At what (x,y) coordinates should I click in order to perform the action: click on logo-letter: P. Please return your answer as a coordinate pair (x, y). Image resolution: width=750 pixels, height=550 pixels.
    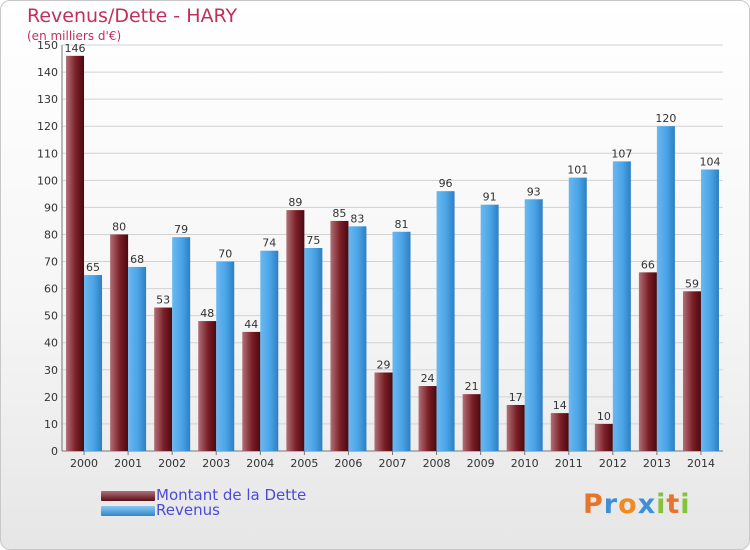
    Looking at the image, I should click on (593, 504).